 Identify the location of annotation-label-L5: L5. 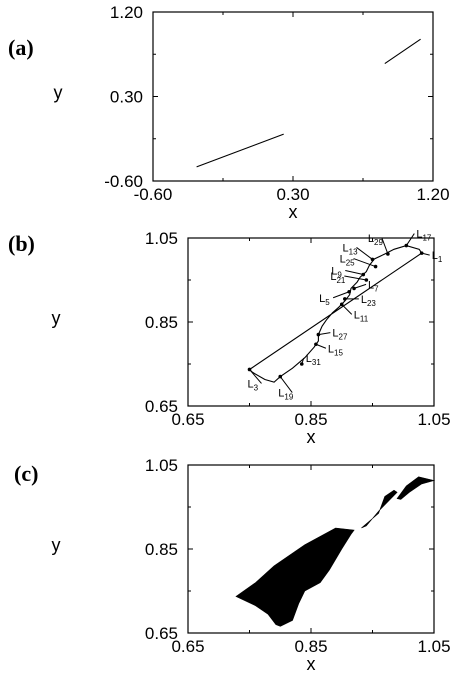
(324, 300).